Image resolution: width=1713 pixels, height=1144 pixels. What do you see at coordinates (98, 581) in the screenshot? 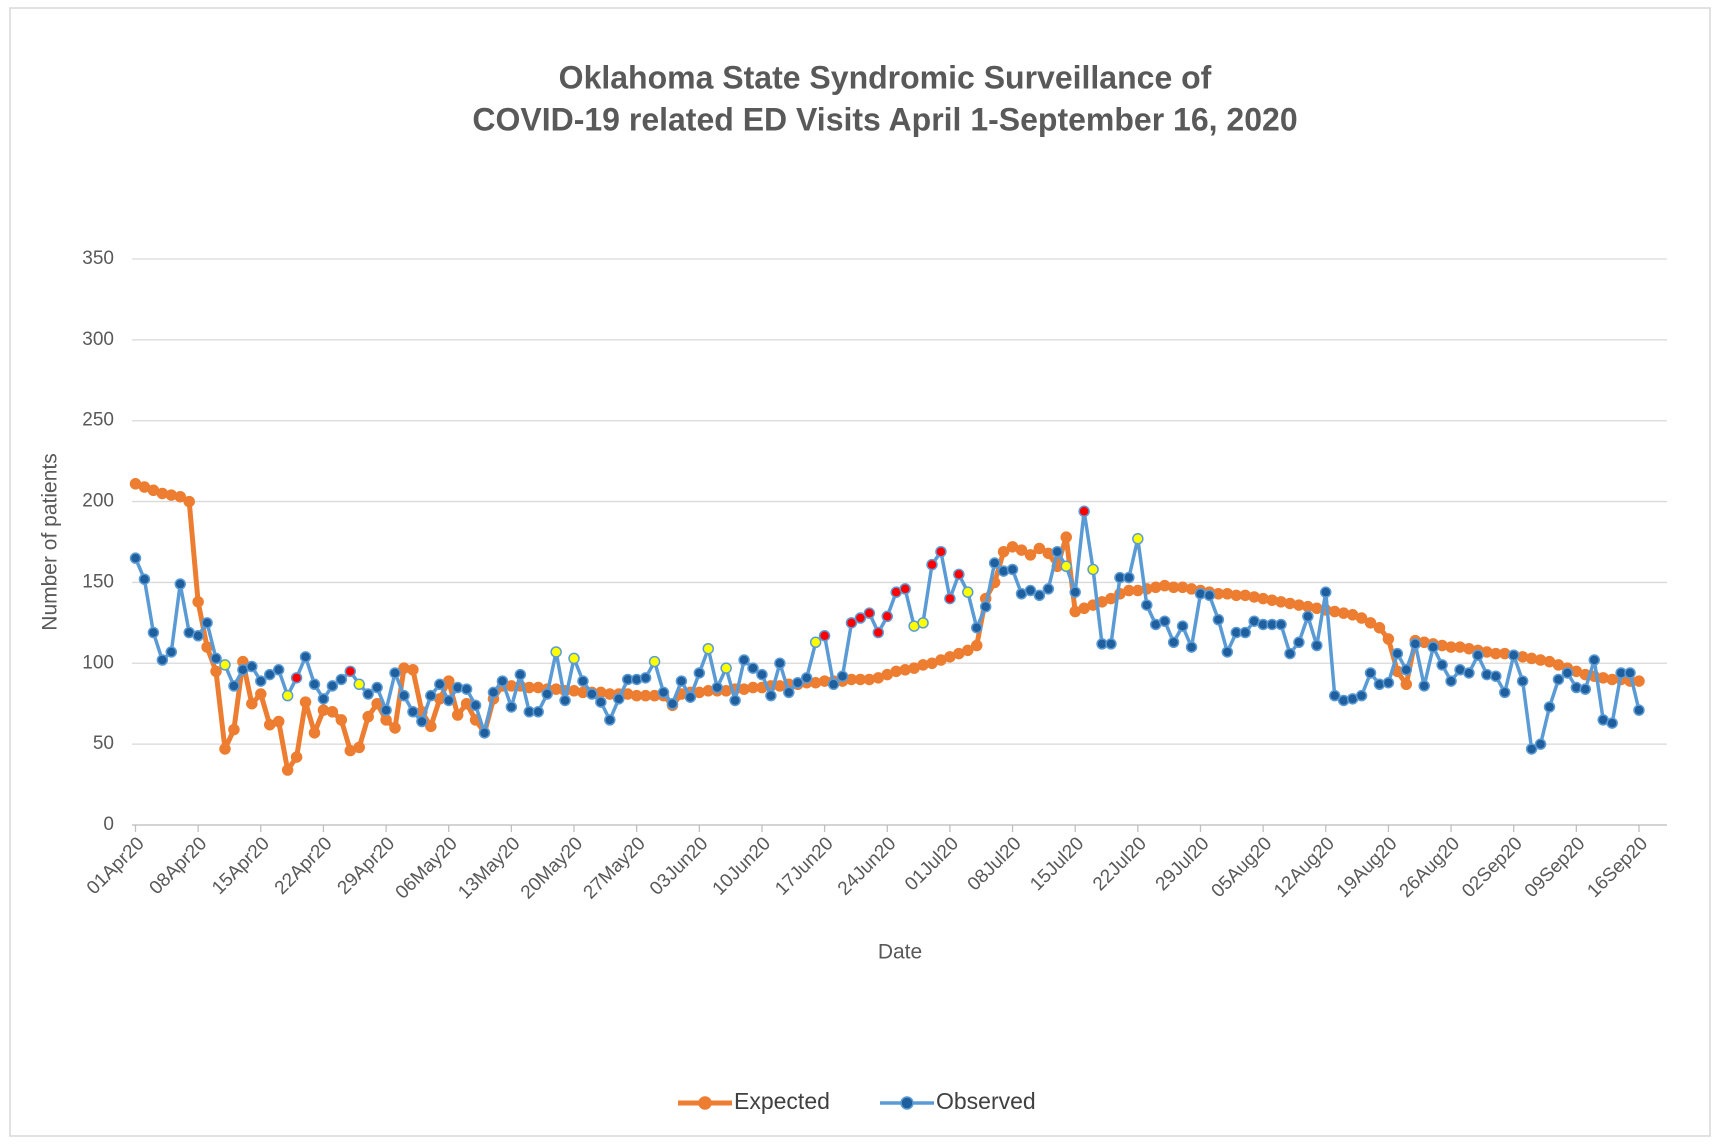
I see `y-tick-label: 150` at bounding box center [98, 581].